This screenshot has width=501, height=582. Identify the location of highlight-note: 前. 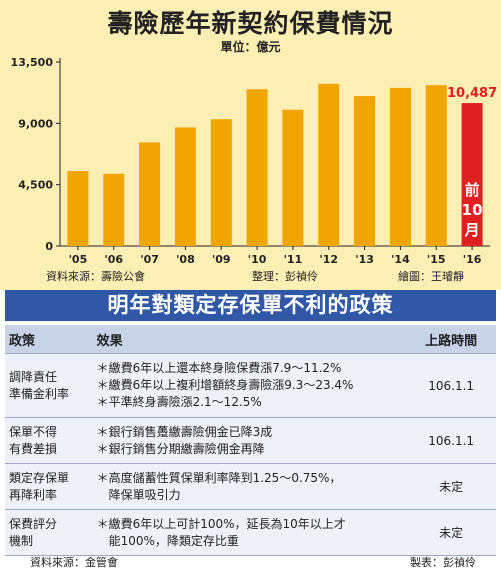
(472, 190).